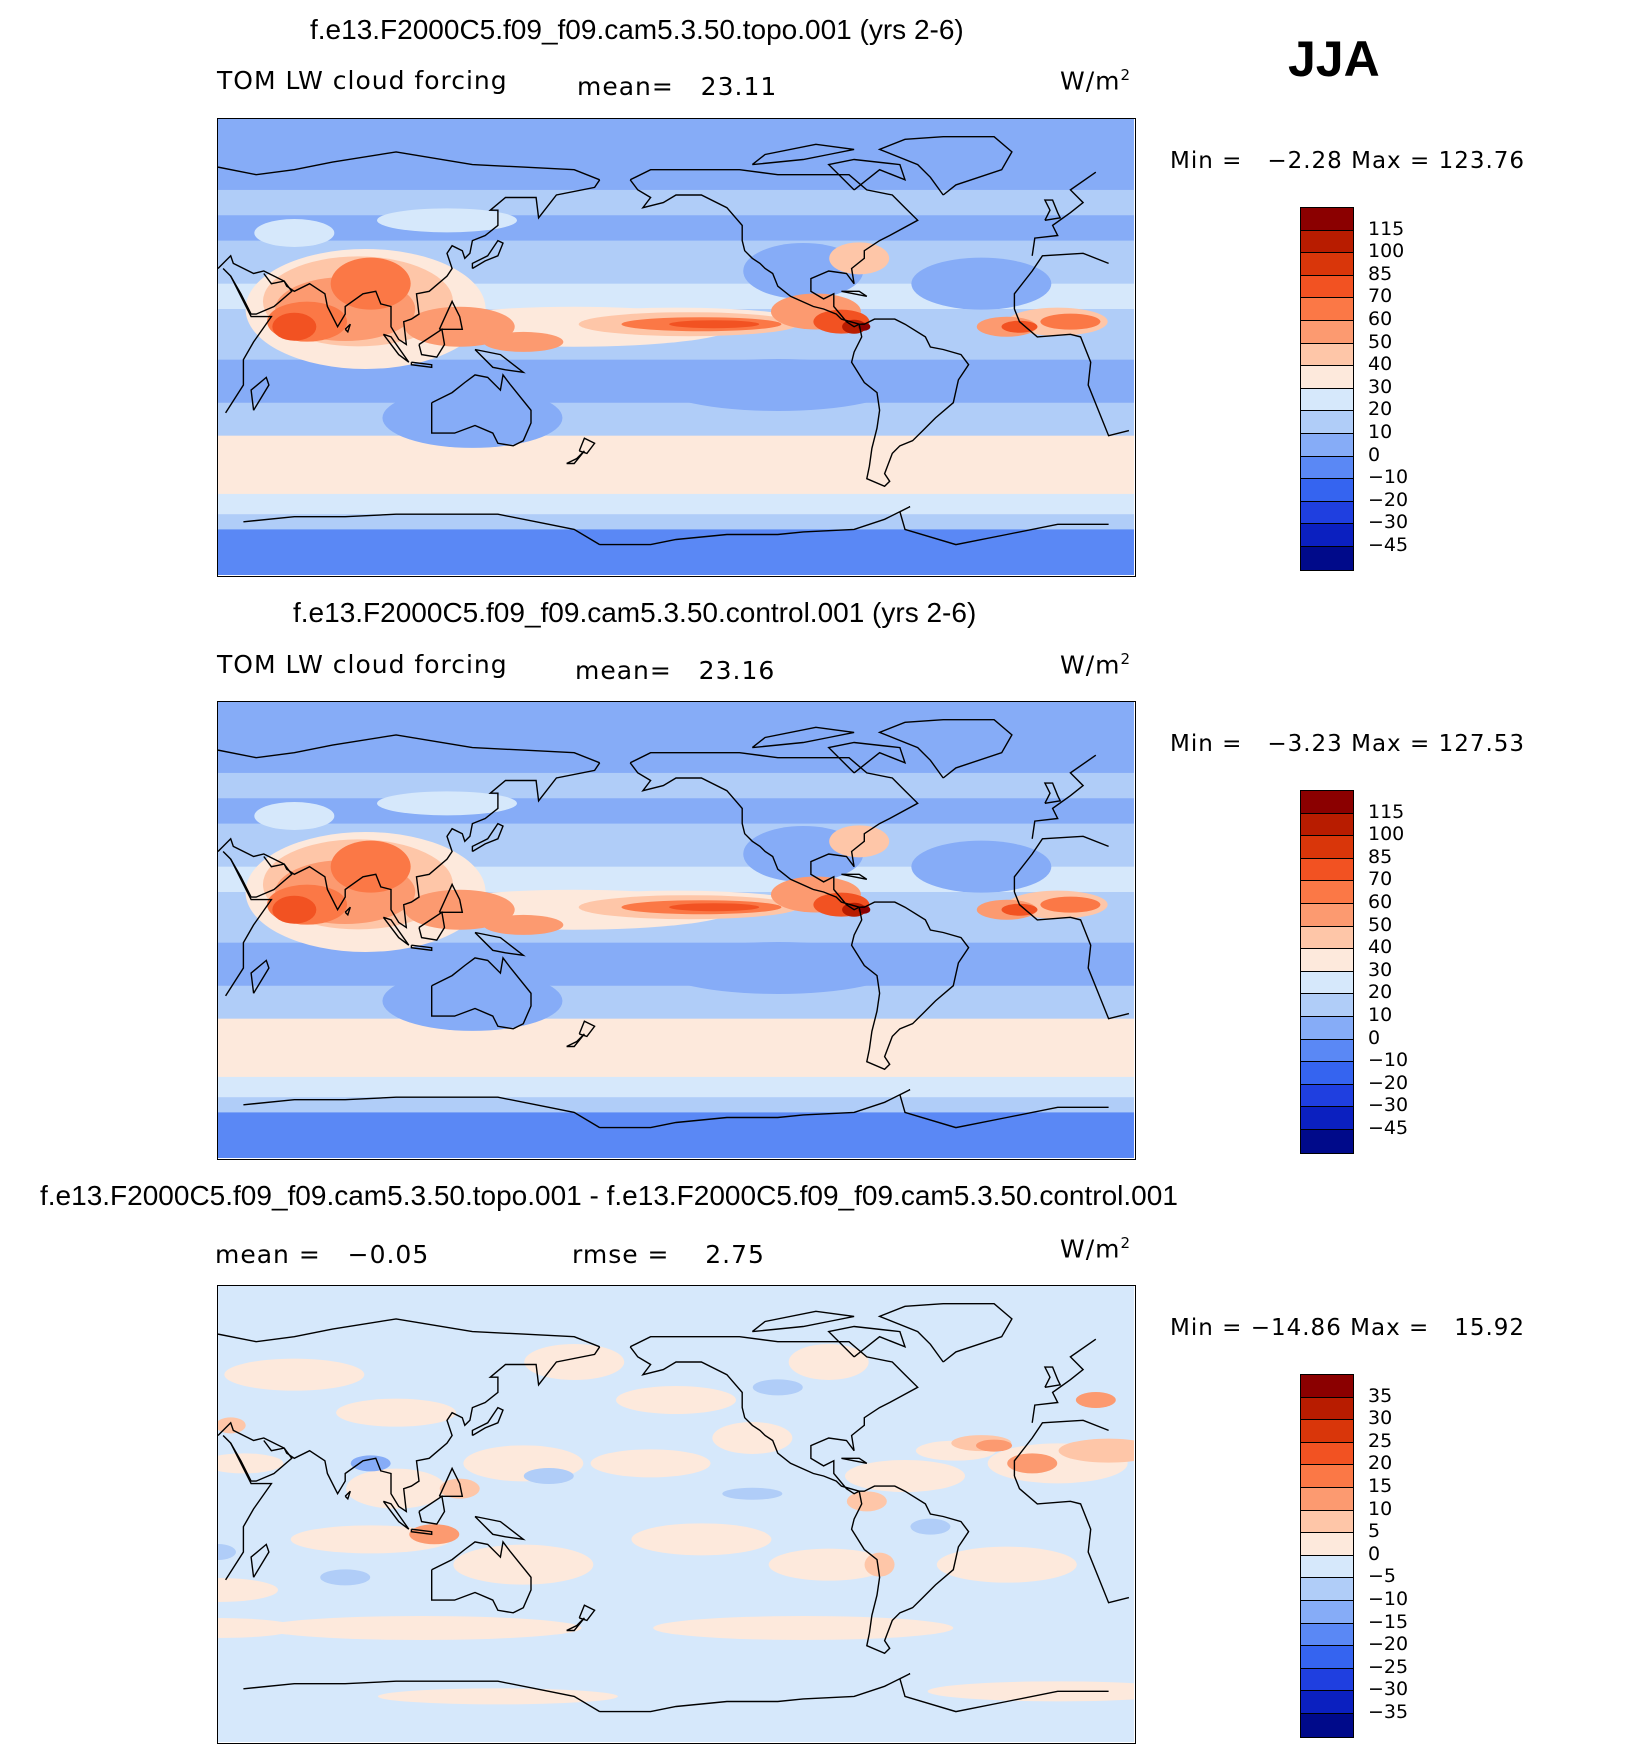 The width and height of the screenshot is (1647, 1758). Describe the element at coordinates (1380, 432) in the screenshot. I see `colorbar-tick-label: 10` at that location.